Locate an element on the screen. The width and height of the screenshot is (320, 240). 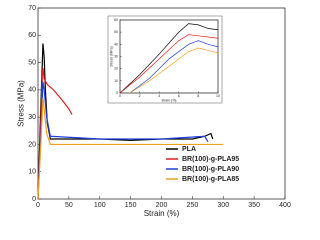
x-tick-label: 400 is located at coordinates (285, 205).